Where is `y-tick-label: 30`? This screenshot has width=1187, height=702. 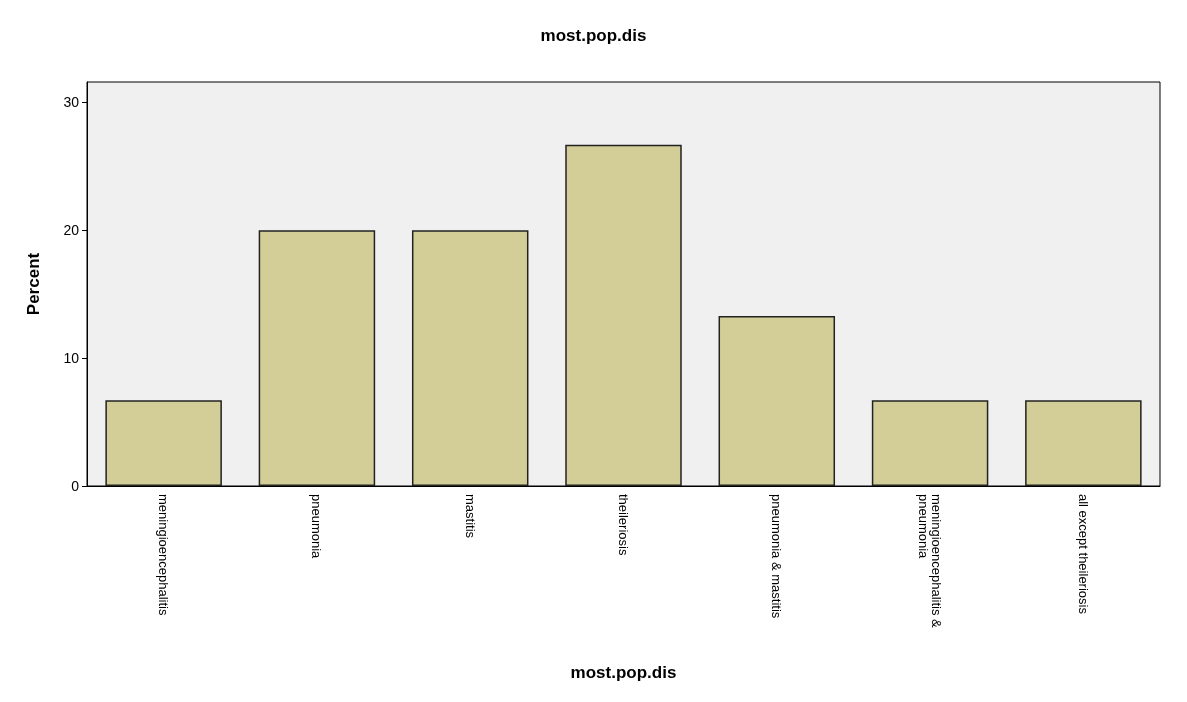 y-tick-label: 30 is located at coordinates (71, 102).